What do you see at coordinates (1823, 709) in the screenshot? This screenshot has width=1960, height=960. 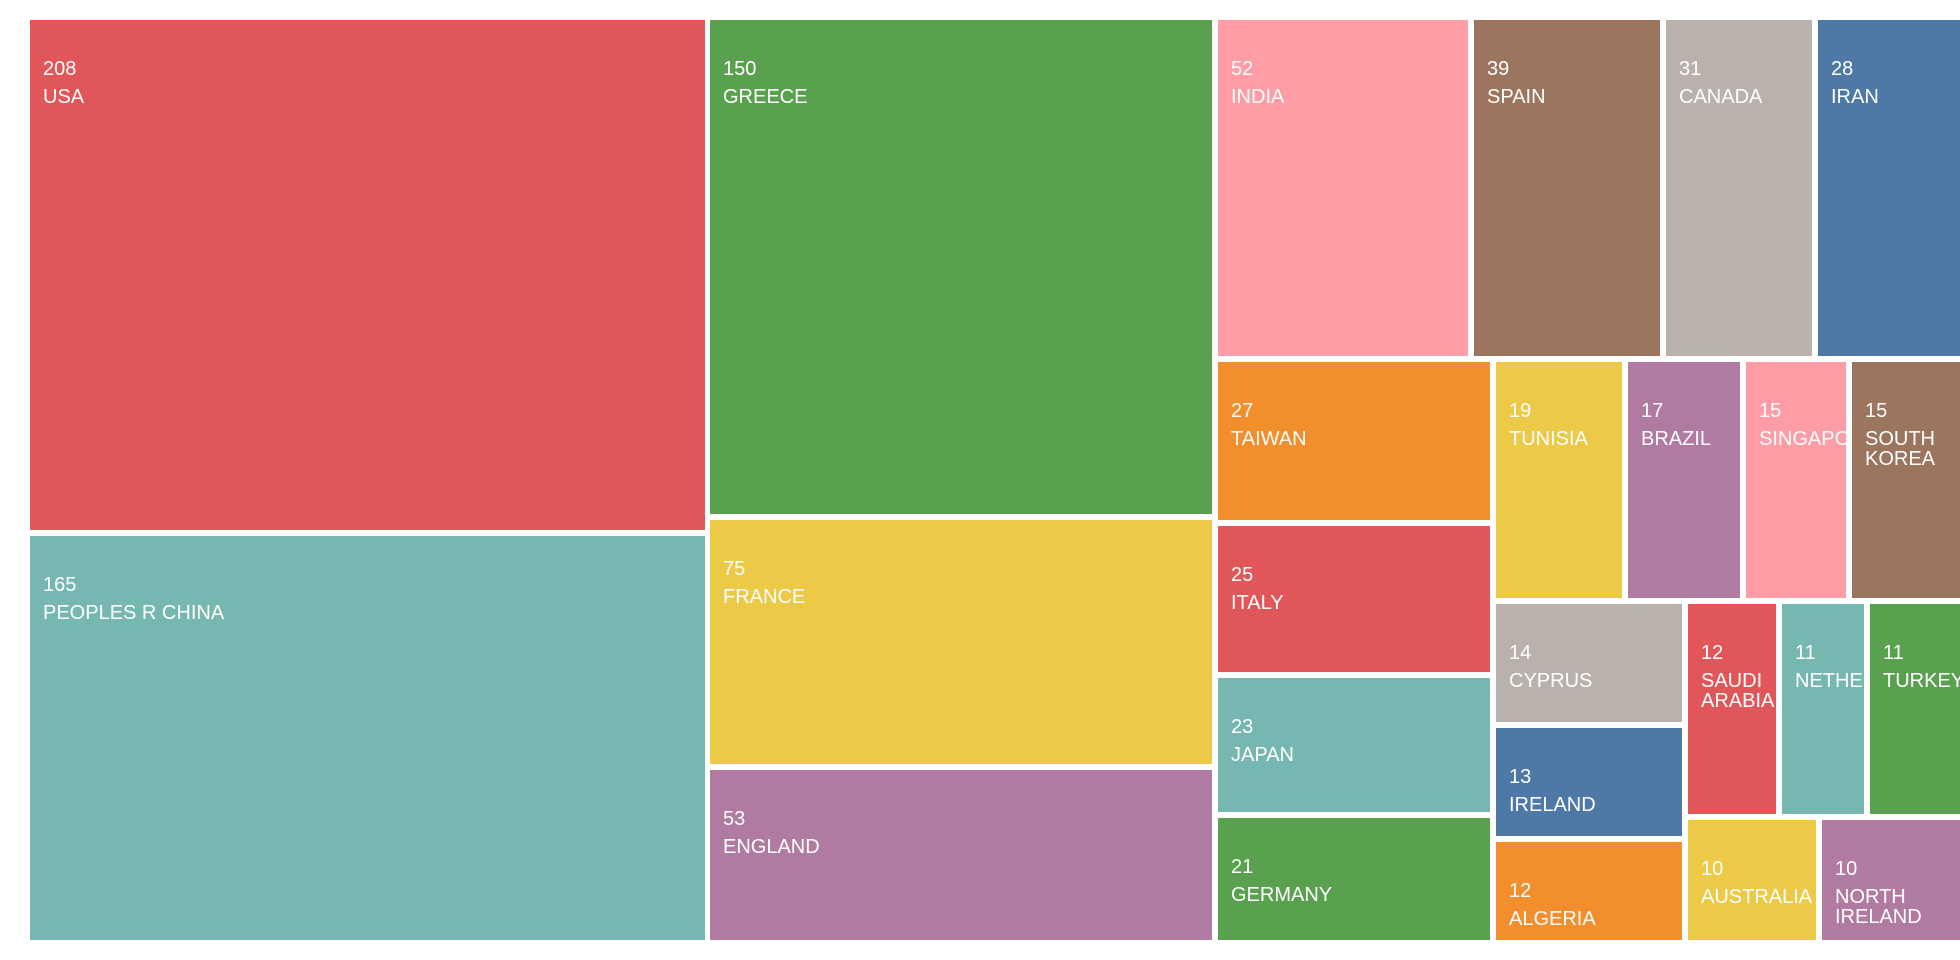 I see `treemap-tile-netherlands: 11 NETHERLANDS` at bounding box center [1823, 709].